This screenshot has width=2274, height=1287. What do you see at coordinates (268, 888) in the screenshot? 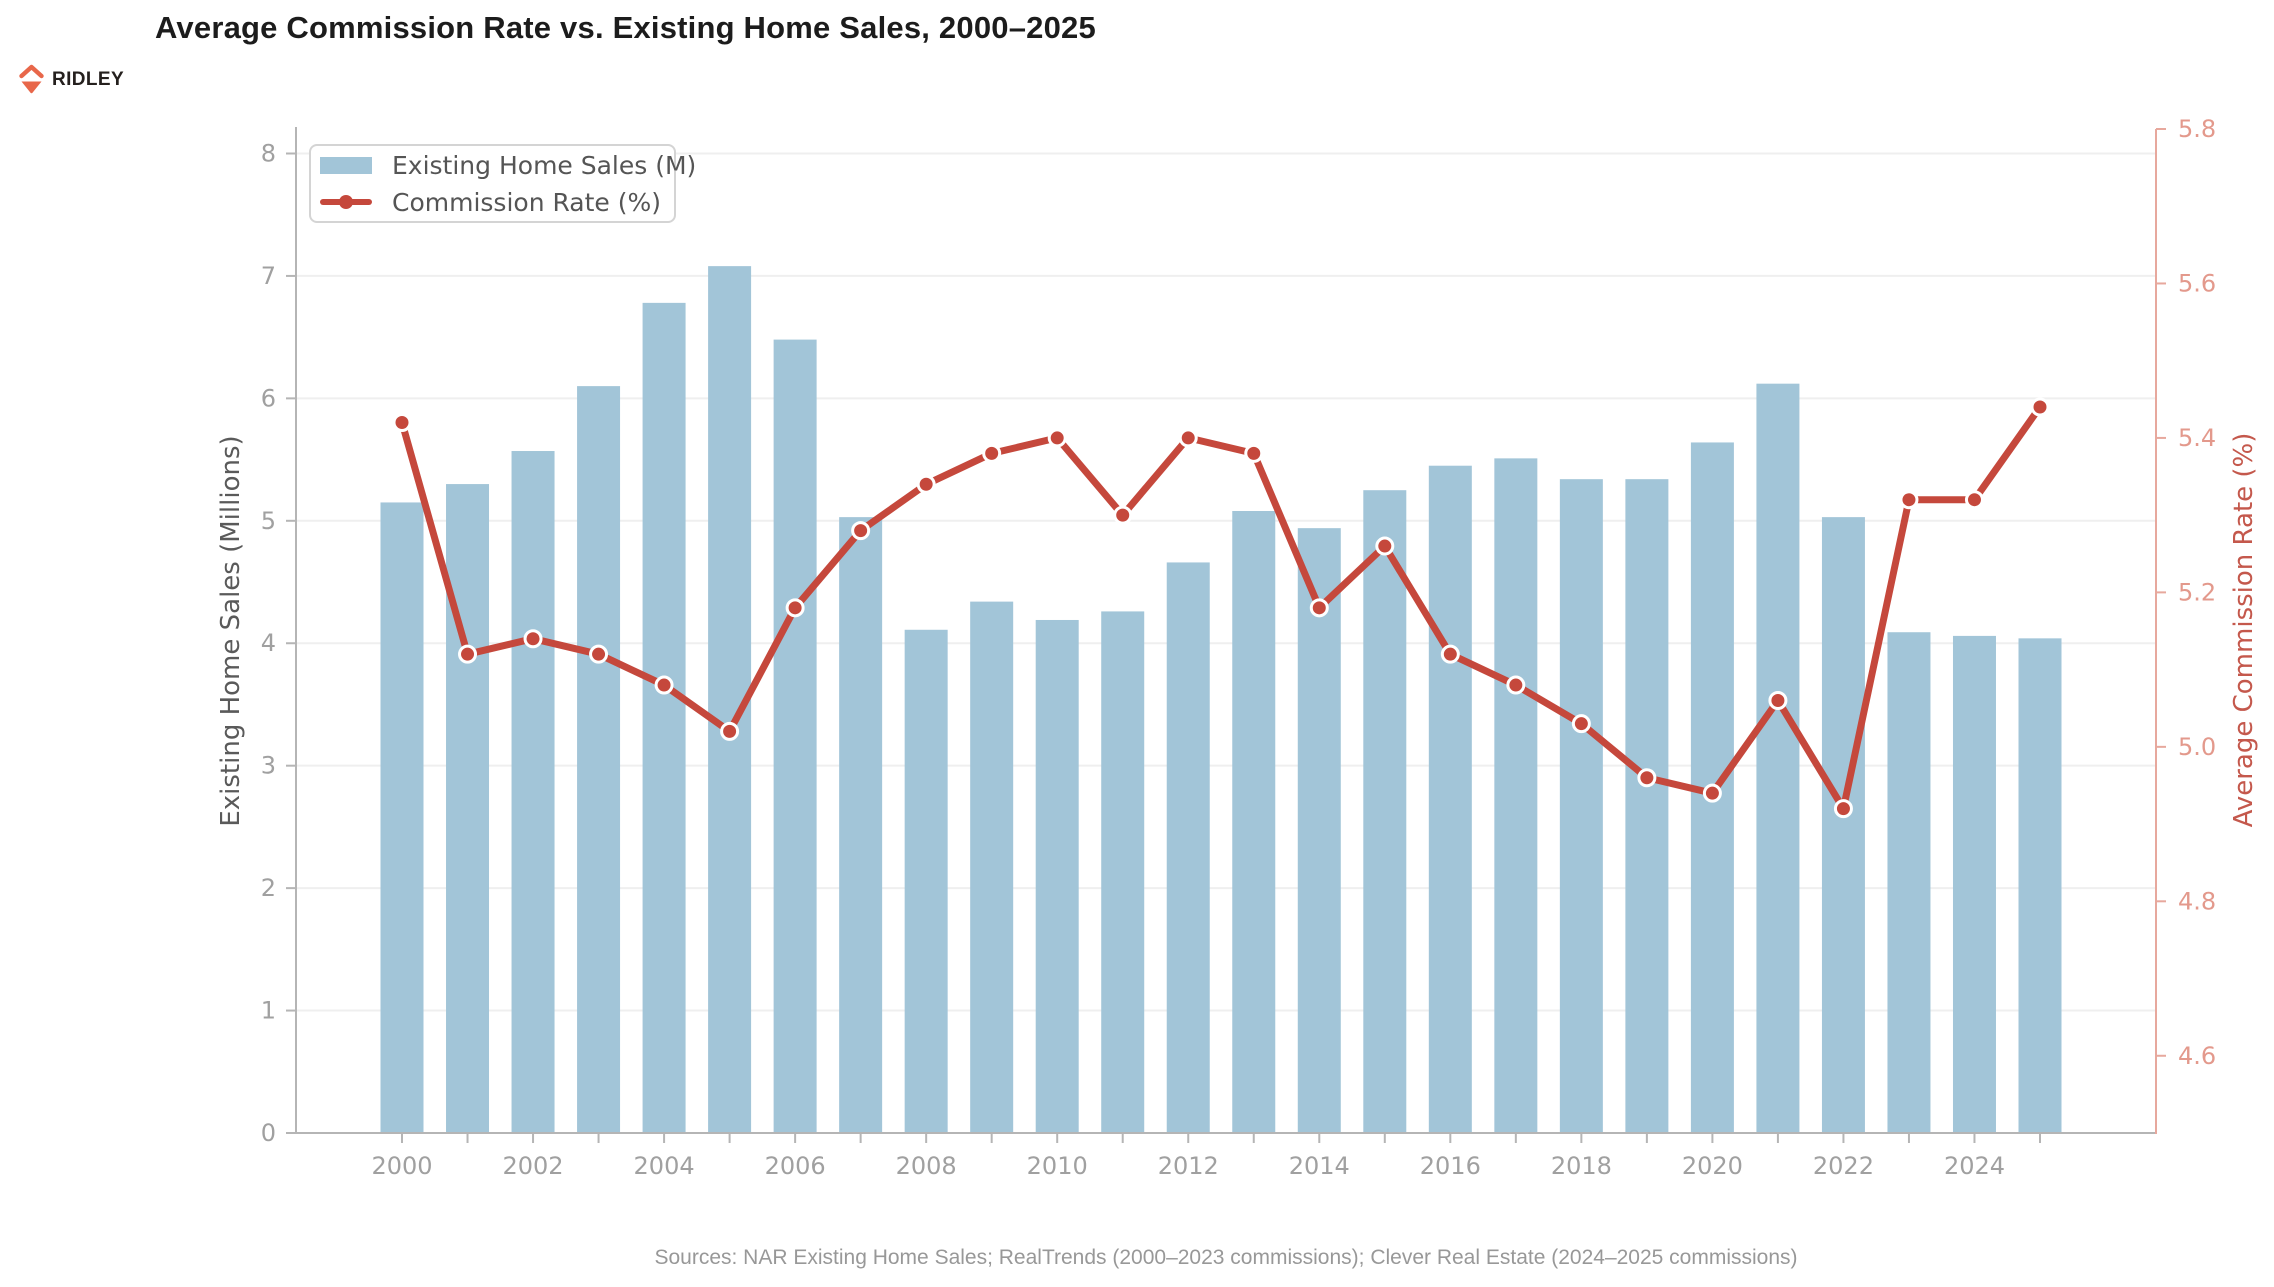
I see `left-tick-label: 2` at bounding box center [268, 888].